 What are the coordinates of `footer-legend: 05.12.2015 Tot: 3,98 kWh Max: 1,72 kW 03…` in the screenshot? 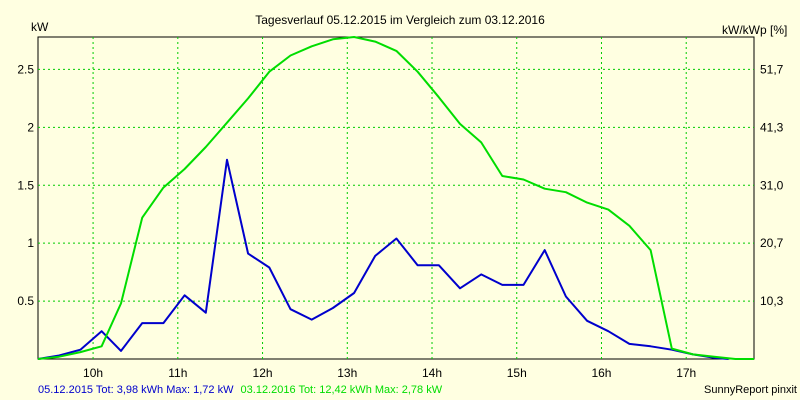 It's located at (240, 390).